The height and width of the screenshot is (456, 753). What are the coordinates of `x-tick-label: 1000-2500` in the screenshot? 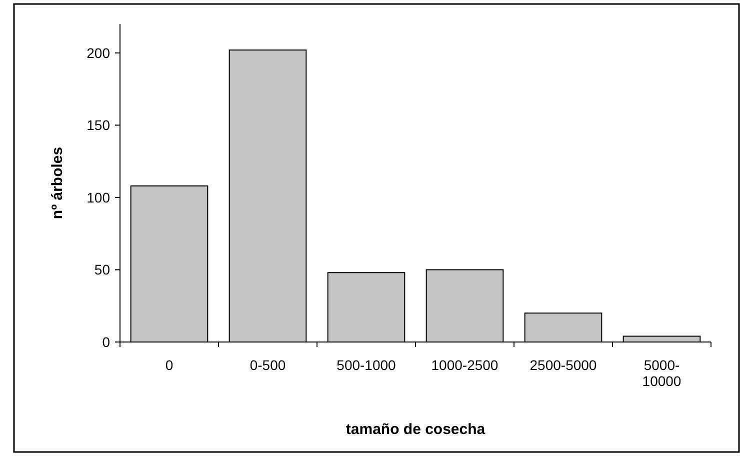 It's located at (464, 365).